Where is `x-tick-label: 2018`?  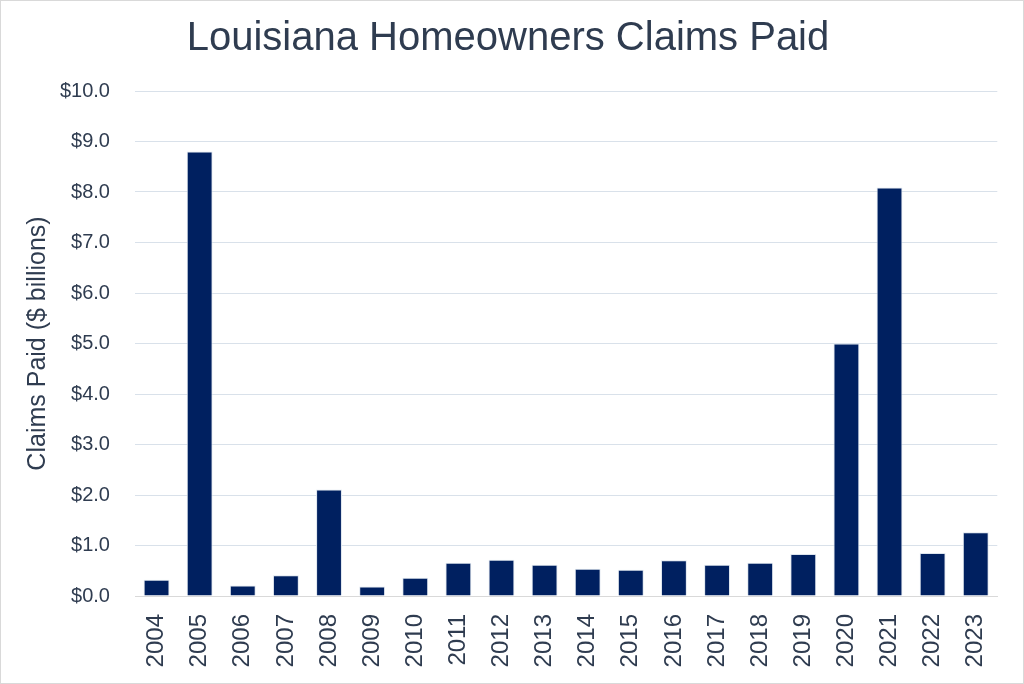 x-tick-label: 2018 is located at coordinates (758, 641).